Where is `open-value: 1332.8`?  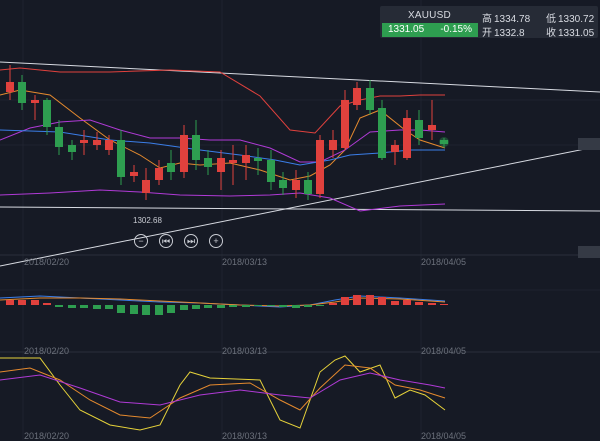
open-value: 1332.8 is located at coordinates (509, 33).